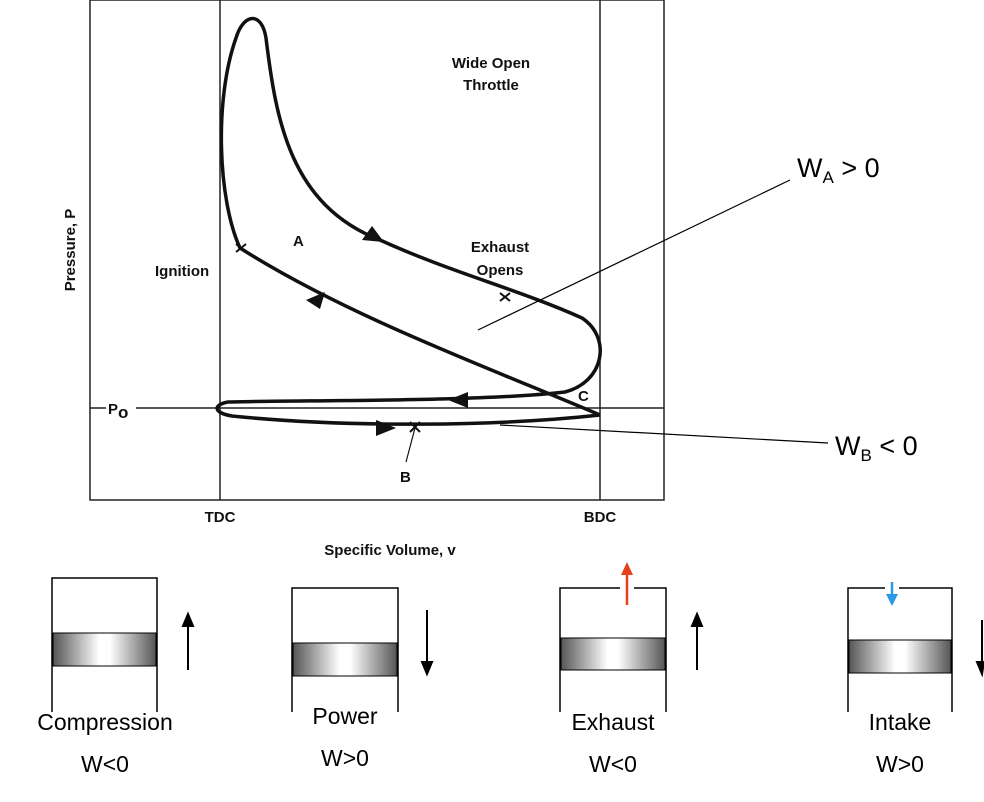 The width and height of the screenshot is (984, 802). What do you see at coordinates (390, 550) in the screenshot?
I see `x-axis-label: Specific Volume, v` at bounding box center [390, 550].